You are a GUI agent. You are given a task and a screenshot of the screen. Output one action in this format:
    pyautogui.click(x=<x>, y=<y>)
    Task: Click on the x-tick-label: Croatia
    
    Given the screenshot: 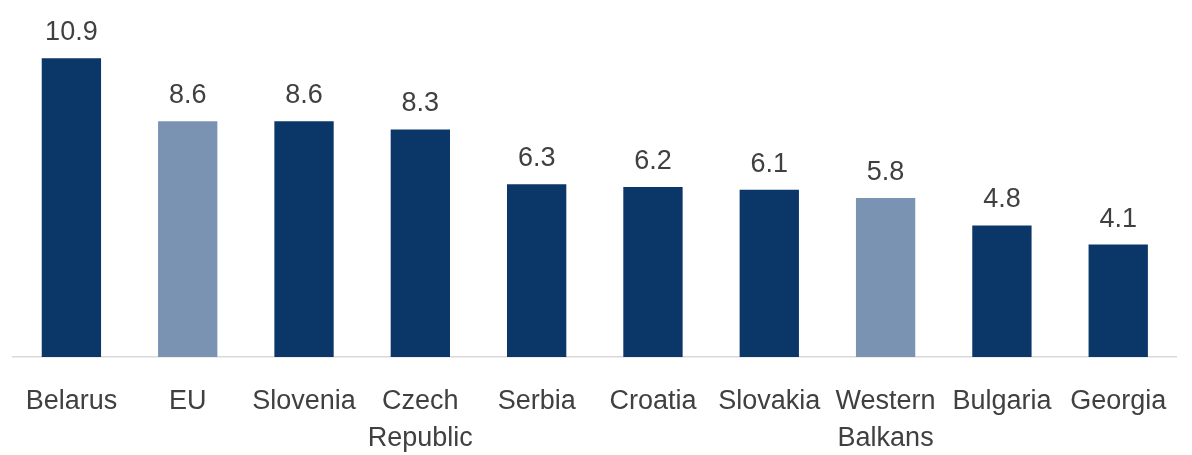 What is the action you would take?
    pyautogui.click(x=653, y=399)
    